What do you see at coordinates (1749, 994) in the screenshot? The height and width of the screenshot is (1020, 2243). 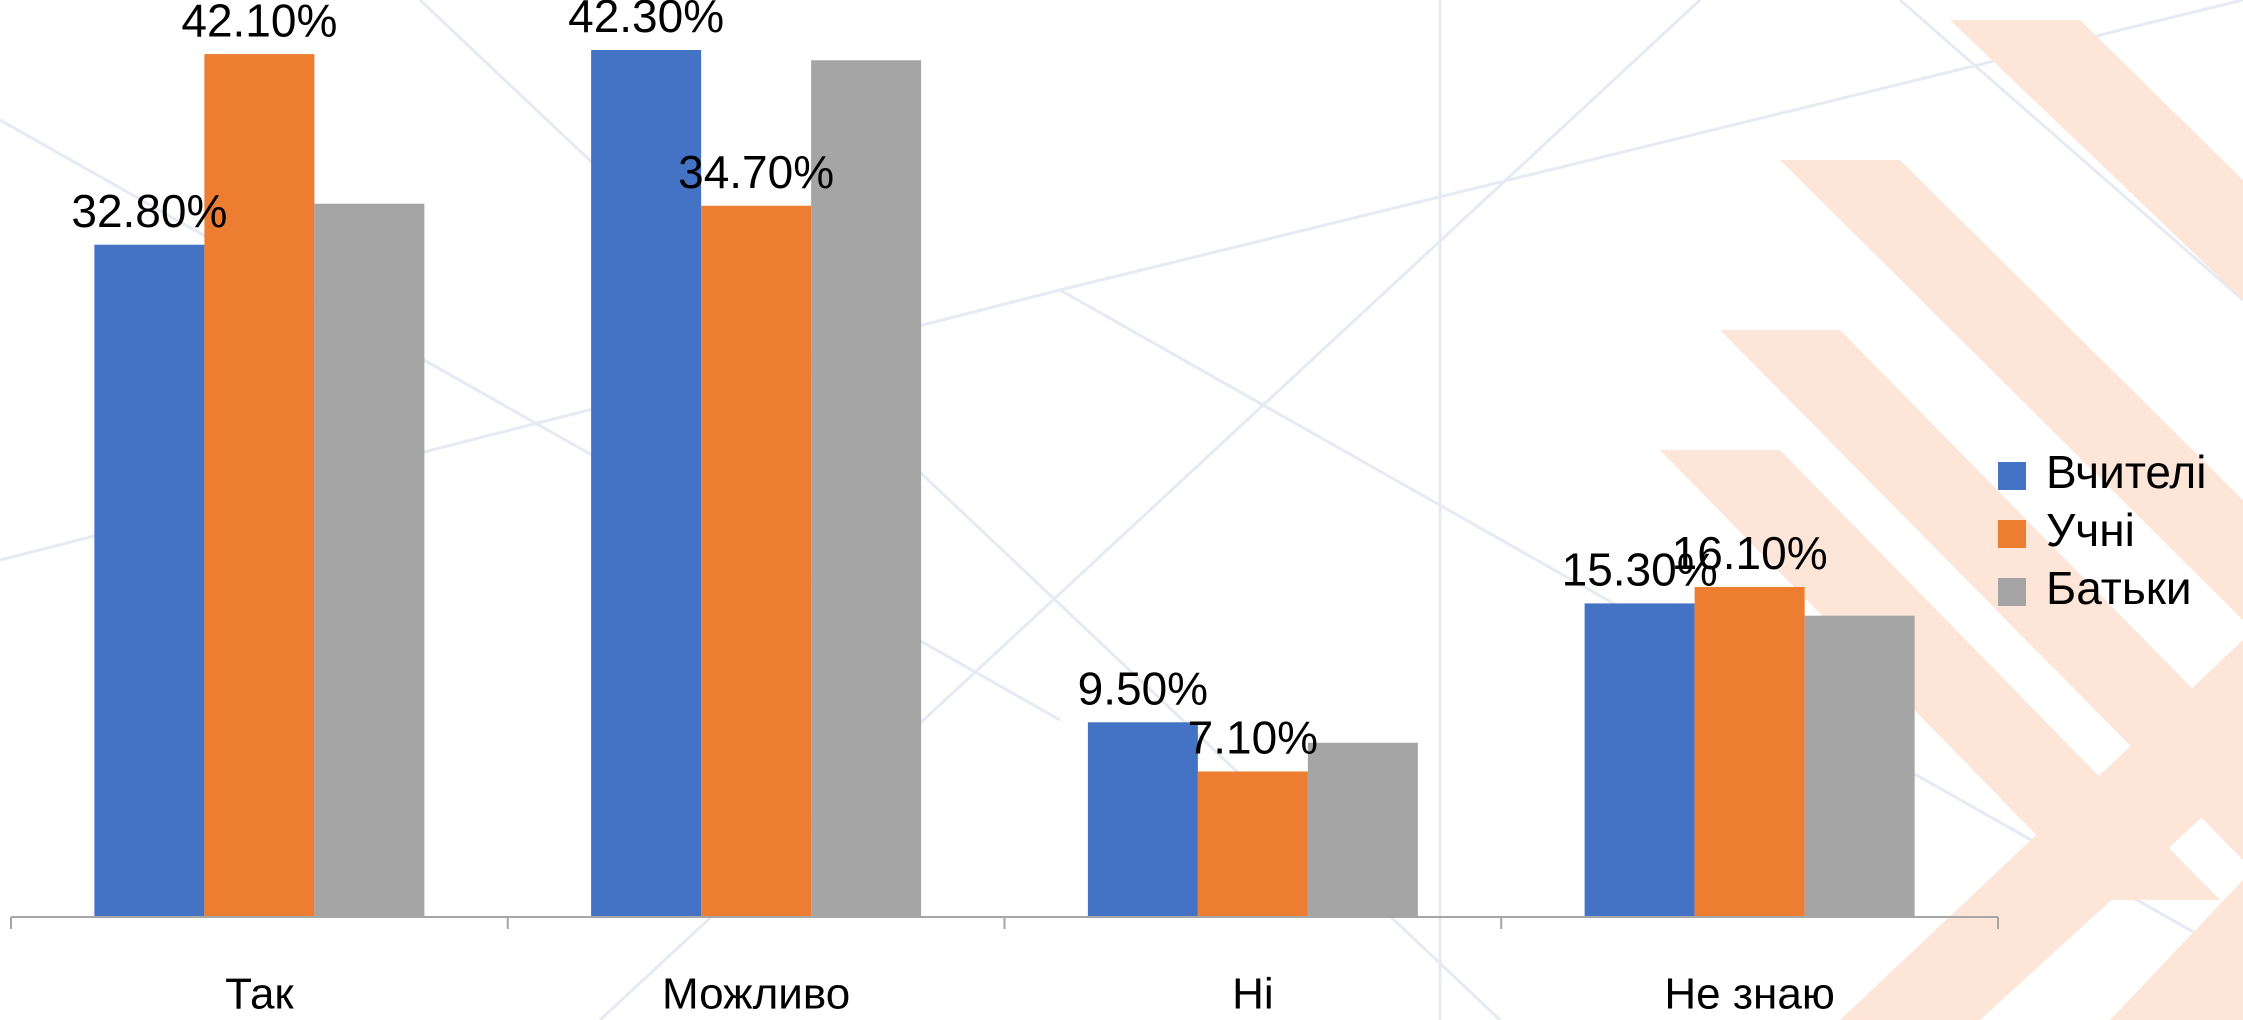 I see `x-tick-label: Не знаю` at bounding box center [1749, 994].